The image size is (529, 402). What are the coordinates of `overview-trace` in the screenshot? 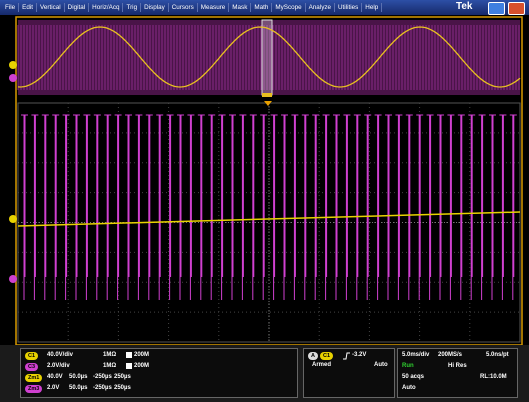 It's located at (269, 57).